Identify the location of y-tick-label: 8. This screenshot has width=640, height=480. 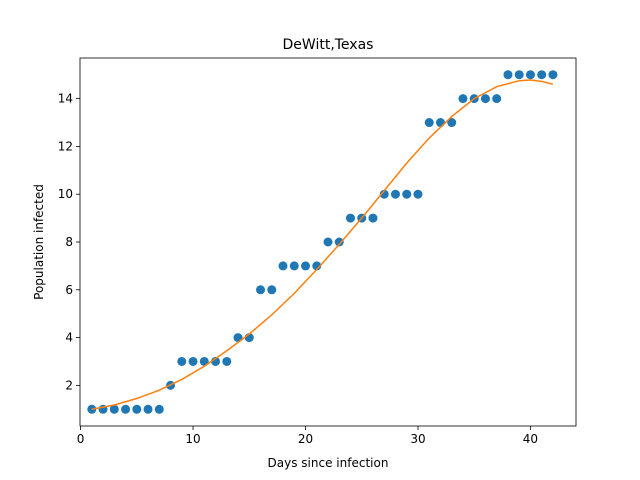
(69, 242).